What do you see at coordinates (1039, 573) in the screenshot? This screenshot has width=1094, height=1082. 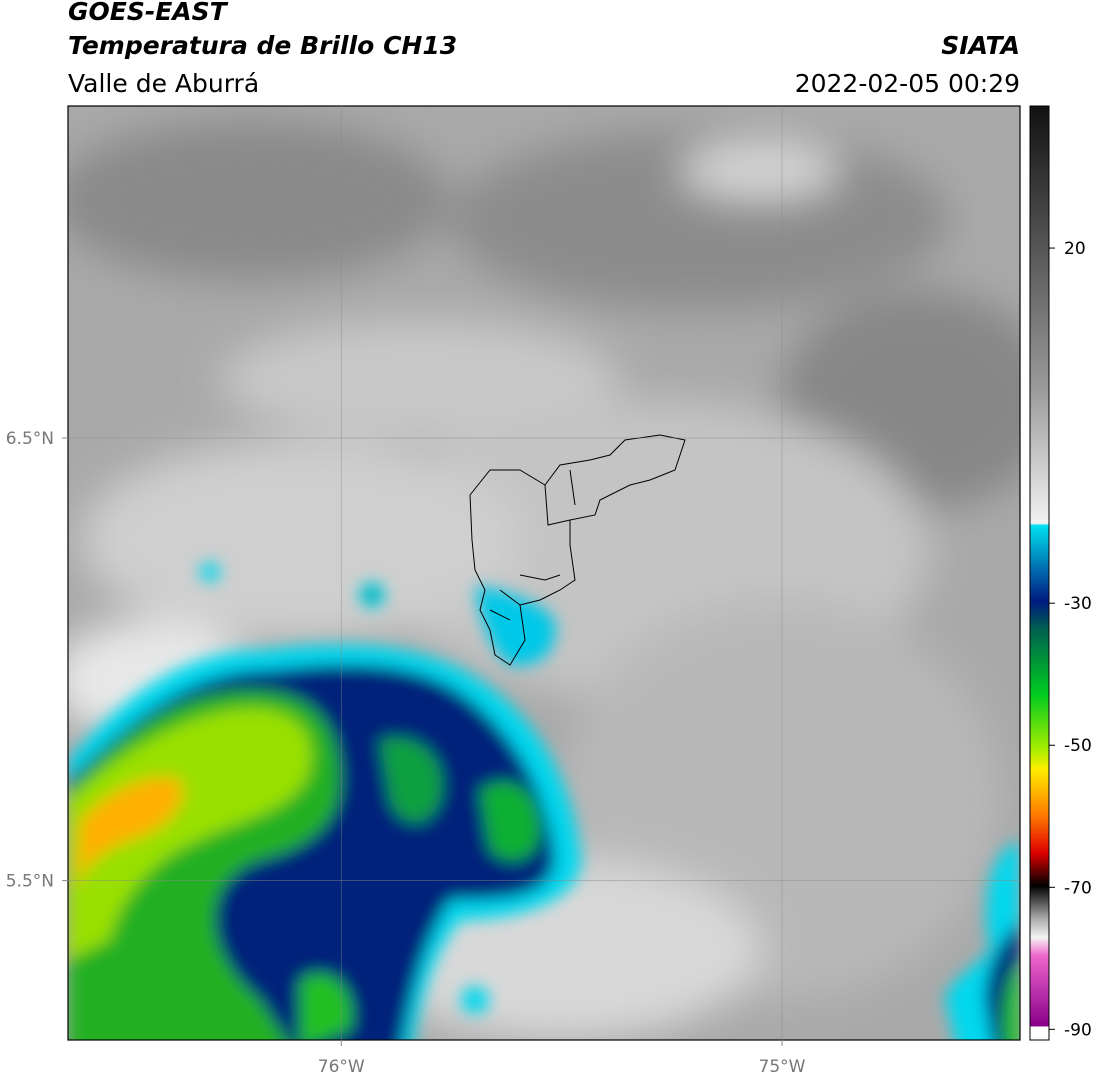 I see `colorbar` at bounding box center [1039, 573].